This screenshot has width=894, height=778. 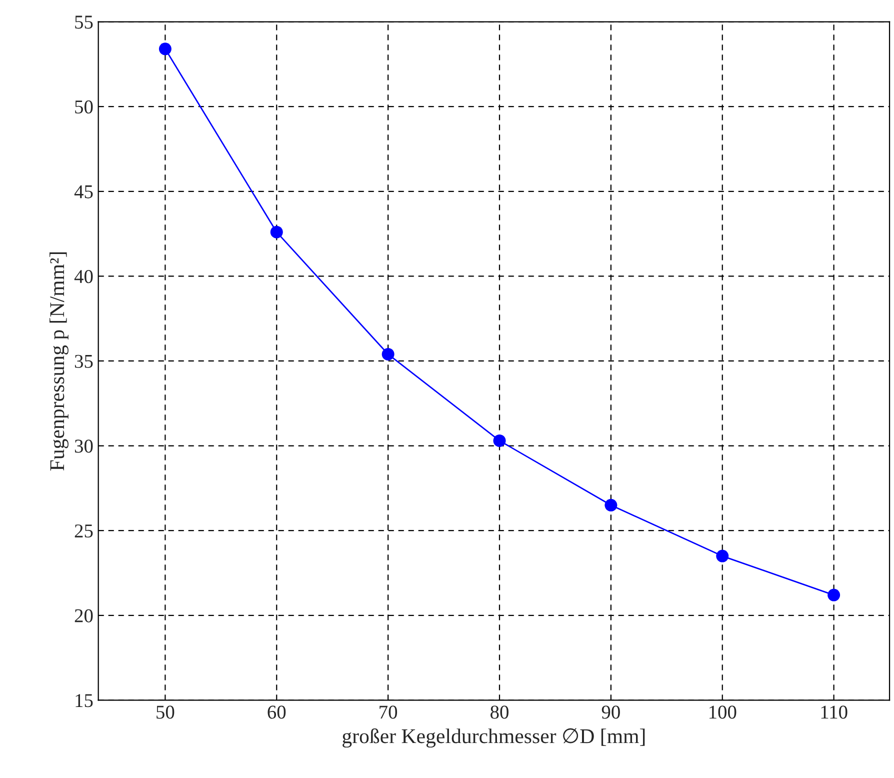 What do you see at coordinates (165, 712) in the screenshot?
I see `x-tick-label: 50` at bounding box center [165, 712].